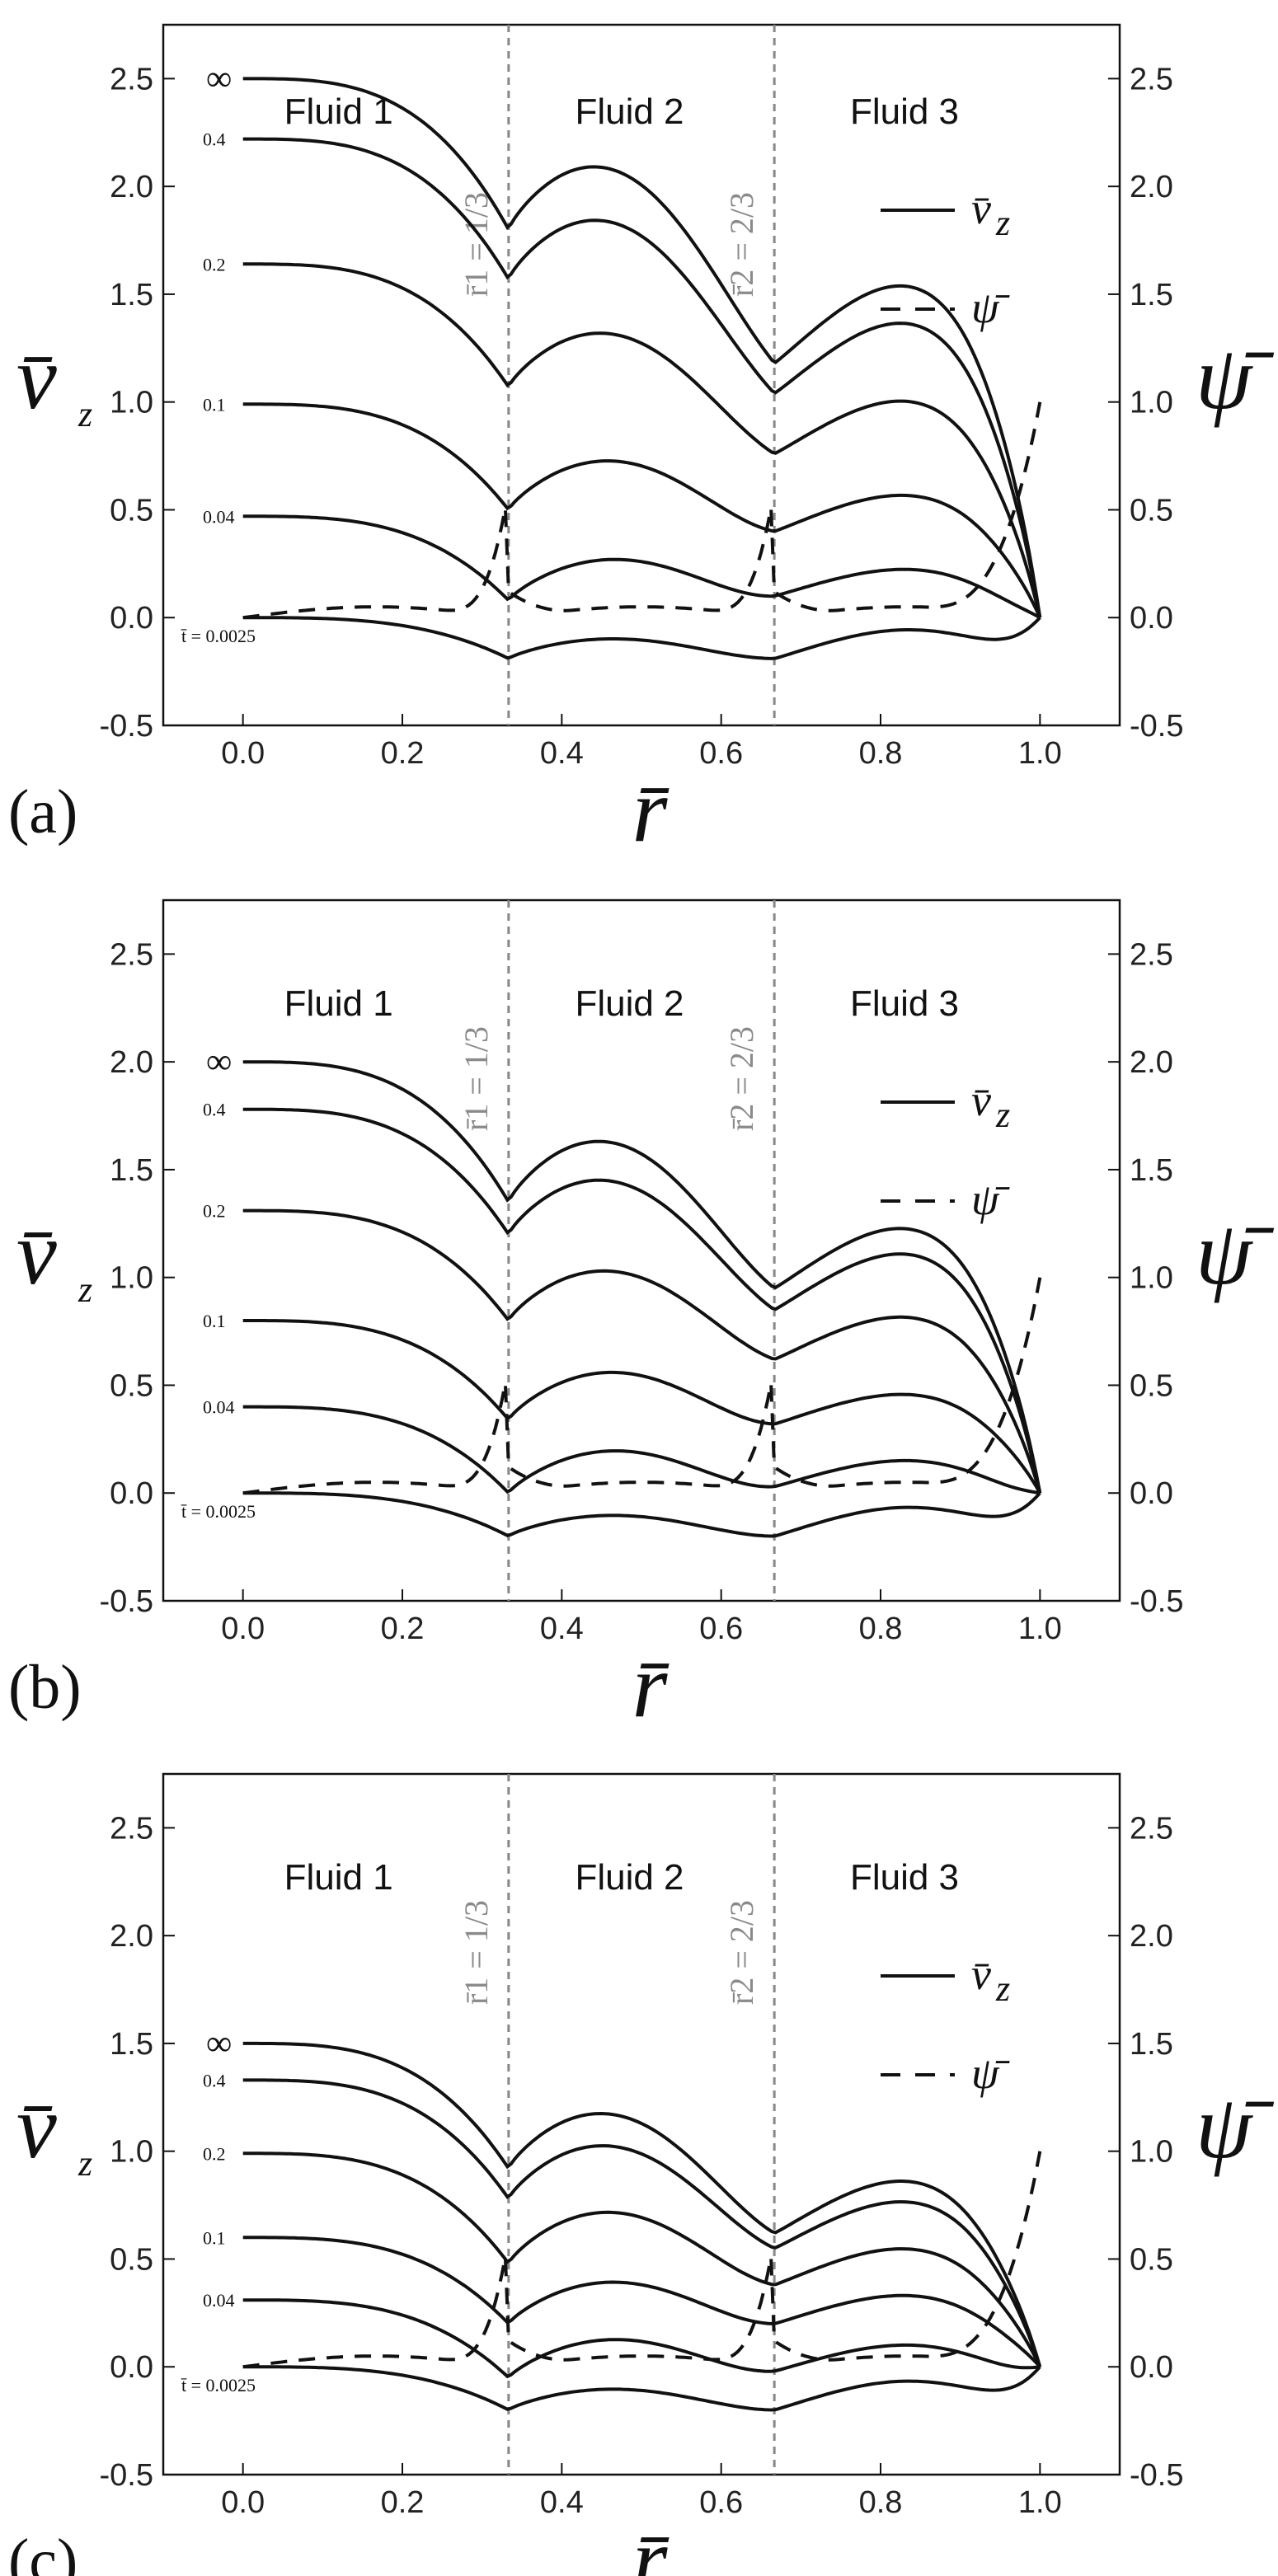 The width and height of the screenshot is (1278, 2576). I want to click on y-axis-label-left-sub: z, so click(85, 414).